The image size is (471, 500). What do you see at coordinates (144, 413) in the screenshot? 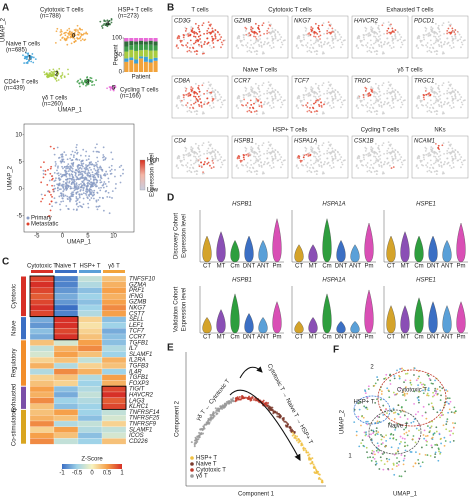
I see `gene-label: TNFRSF14` at bounding box center [144, 413].